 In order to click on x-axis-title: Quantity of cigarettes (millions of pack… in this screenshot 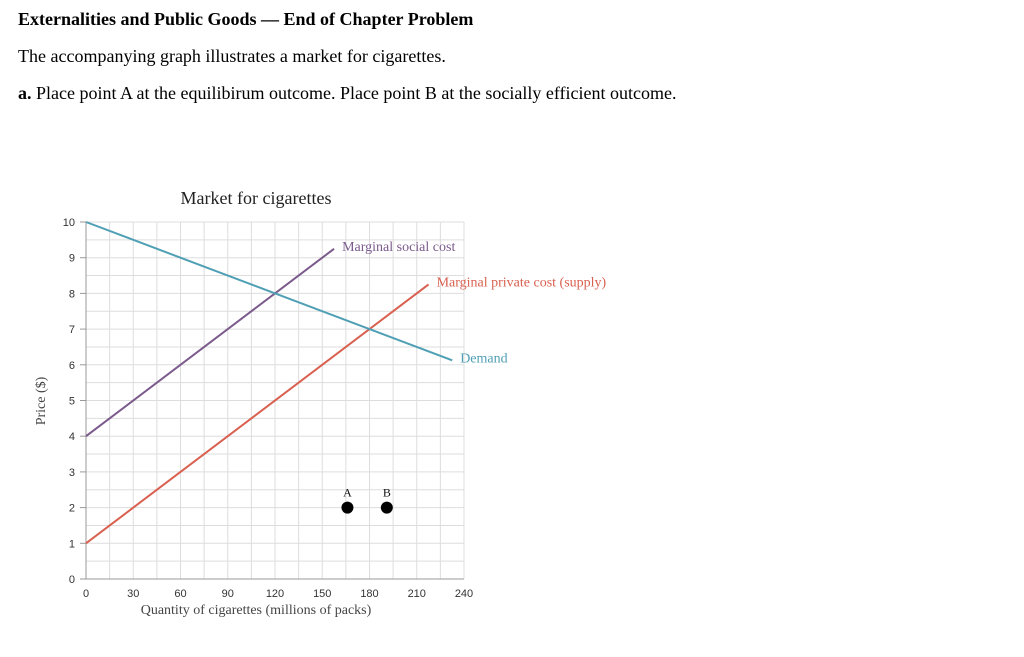, I will do `click(256, 610)`.